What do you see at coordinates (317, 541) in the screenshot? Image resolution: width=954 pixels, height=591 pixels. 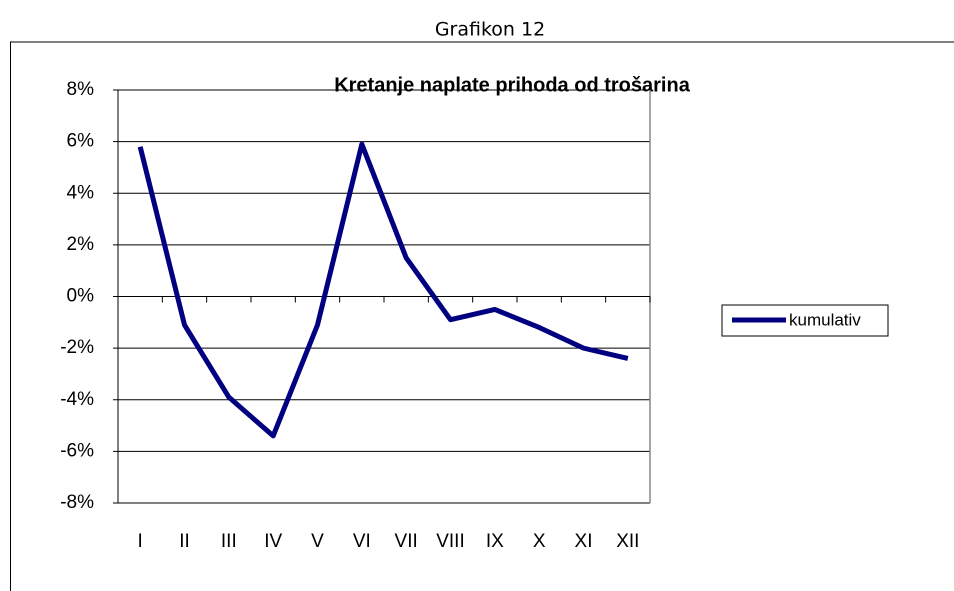 I see `x-tick-label: V` at bounding box center [317, 541].